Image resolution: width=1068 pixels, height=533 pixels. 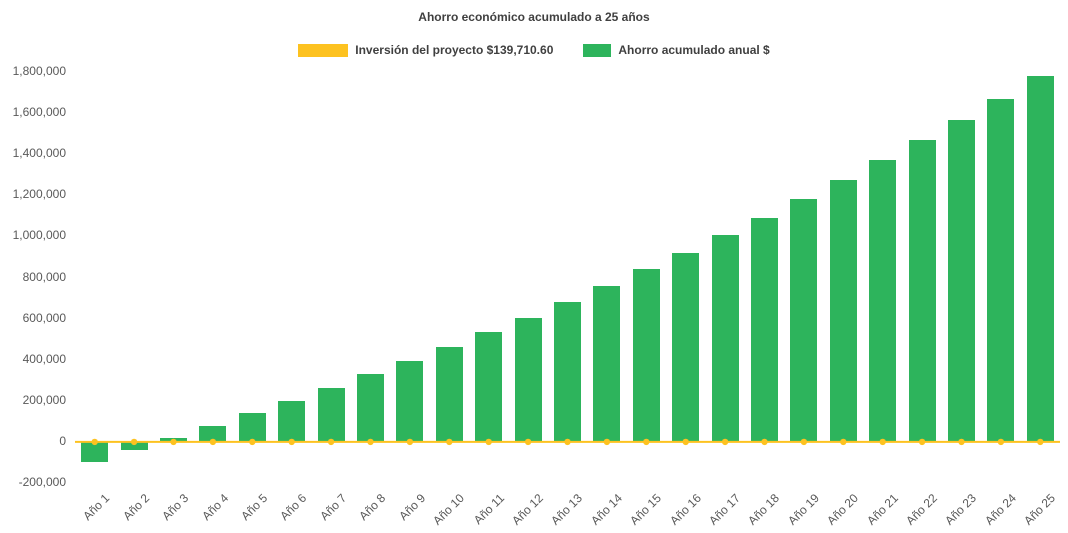 I want to click on bar-año-22, so click(x=922, y=291).